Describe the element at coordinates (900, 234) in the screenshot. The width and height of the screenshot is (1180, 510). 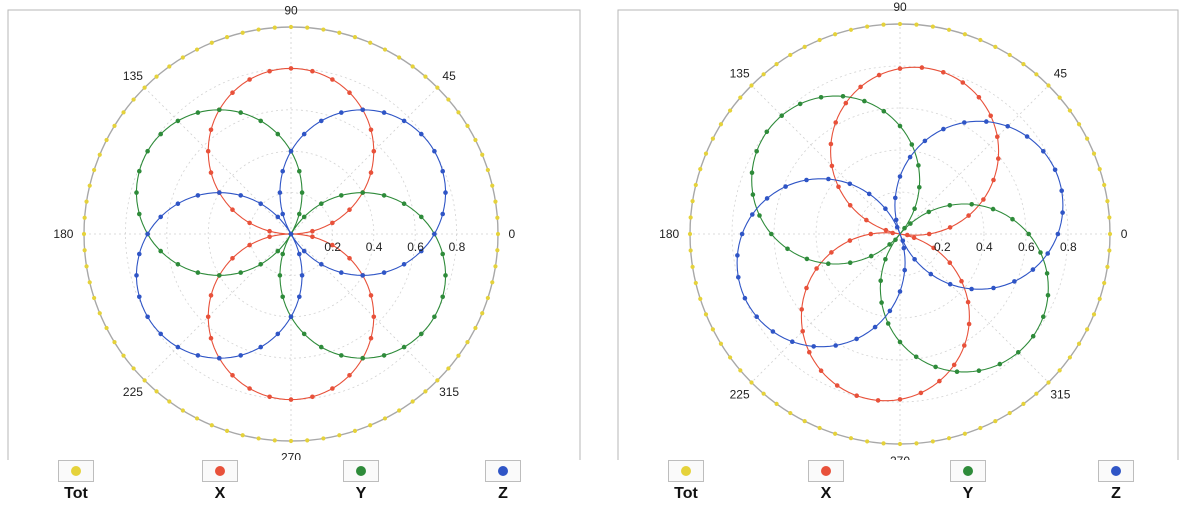
I see `series-z` at that location.